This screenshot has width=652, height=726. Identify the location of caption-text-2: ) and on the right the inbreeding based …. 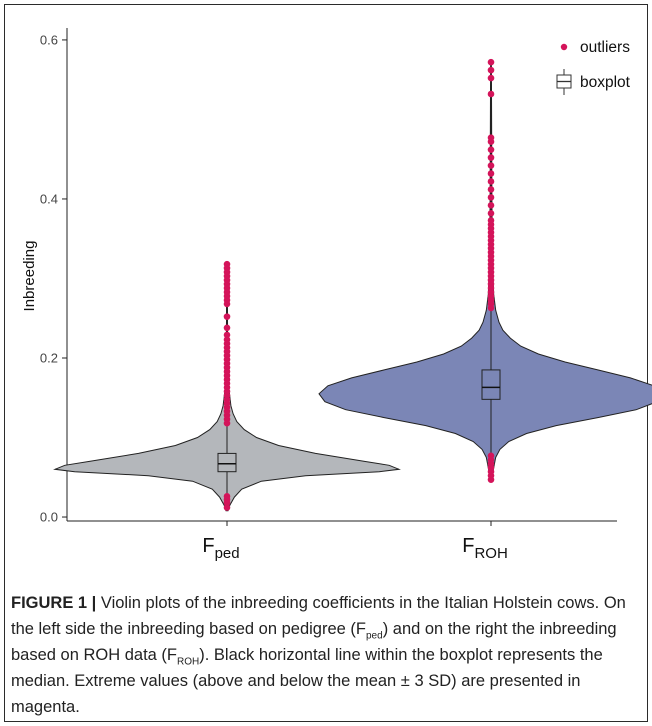
(314, 642).